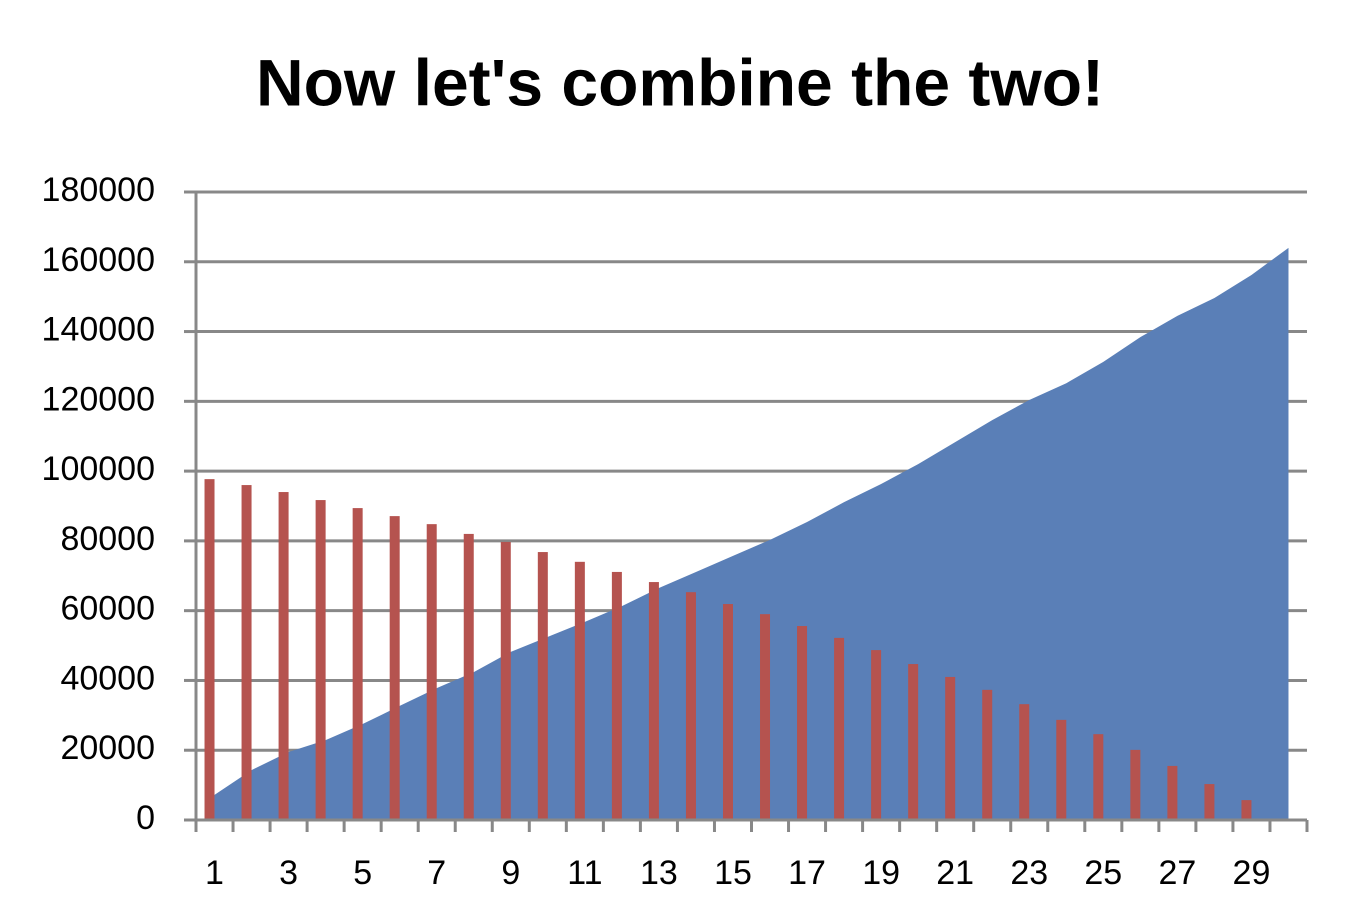  Describe the element at coordinates (288, 873) in the screenshot. I see `x-tick-label: 3` at that location.